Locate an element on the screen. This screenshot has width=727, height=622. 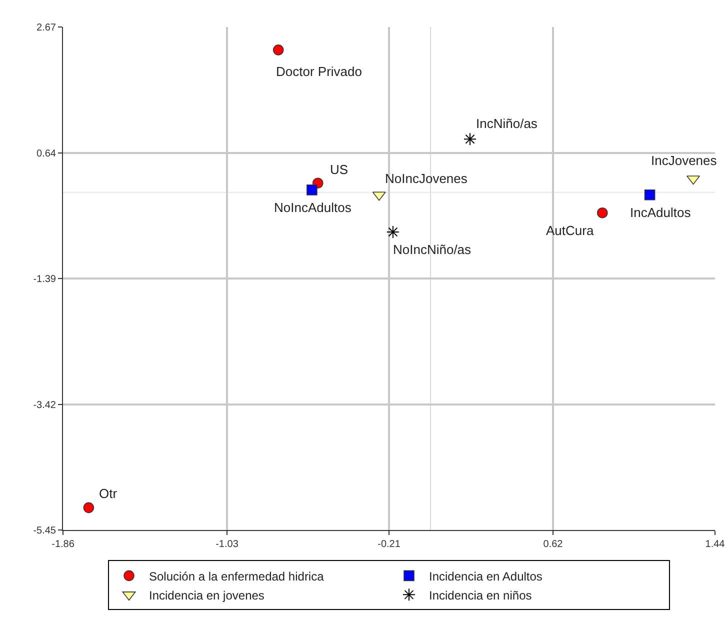
x-tick-label: -1.86 is located at coordinates (63, 544).